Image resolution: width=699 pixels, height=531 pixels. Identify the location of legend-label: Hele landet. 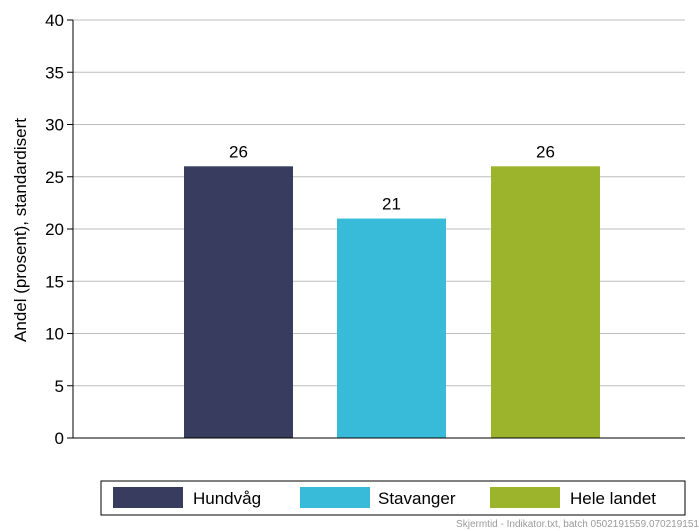
(613, 498).